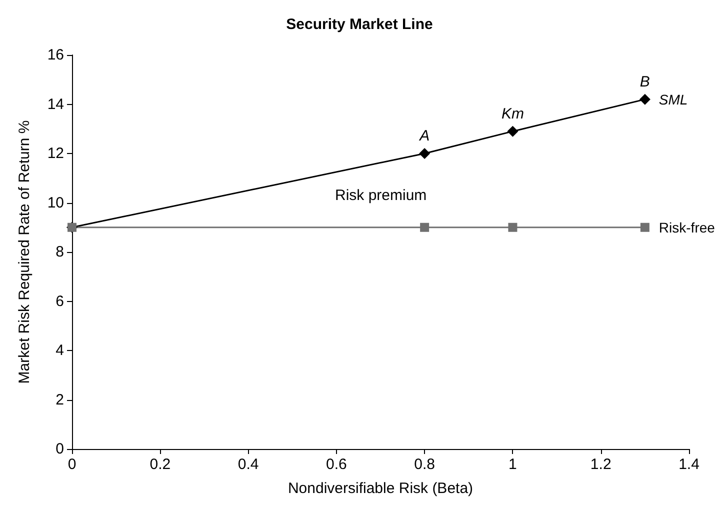  I want to click on y-tick-label: 2, so click(60, 399).